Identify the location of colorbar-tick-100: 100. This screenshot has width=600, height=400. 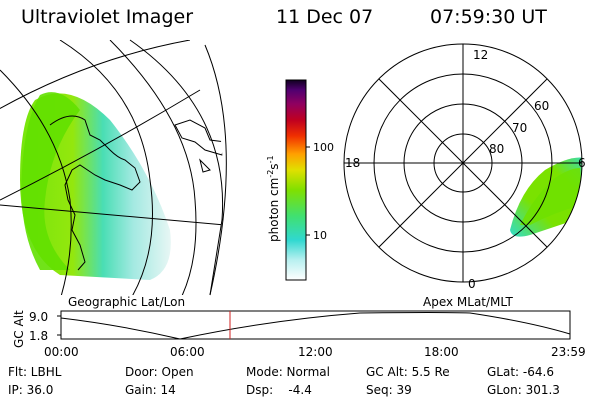
(323, 147).